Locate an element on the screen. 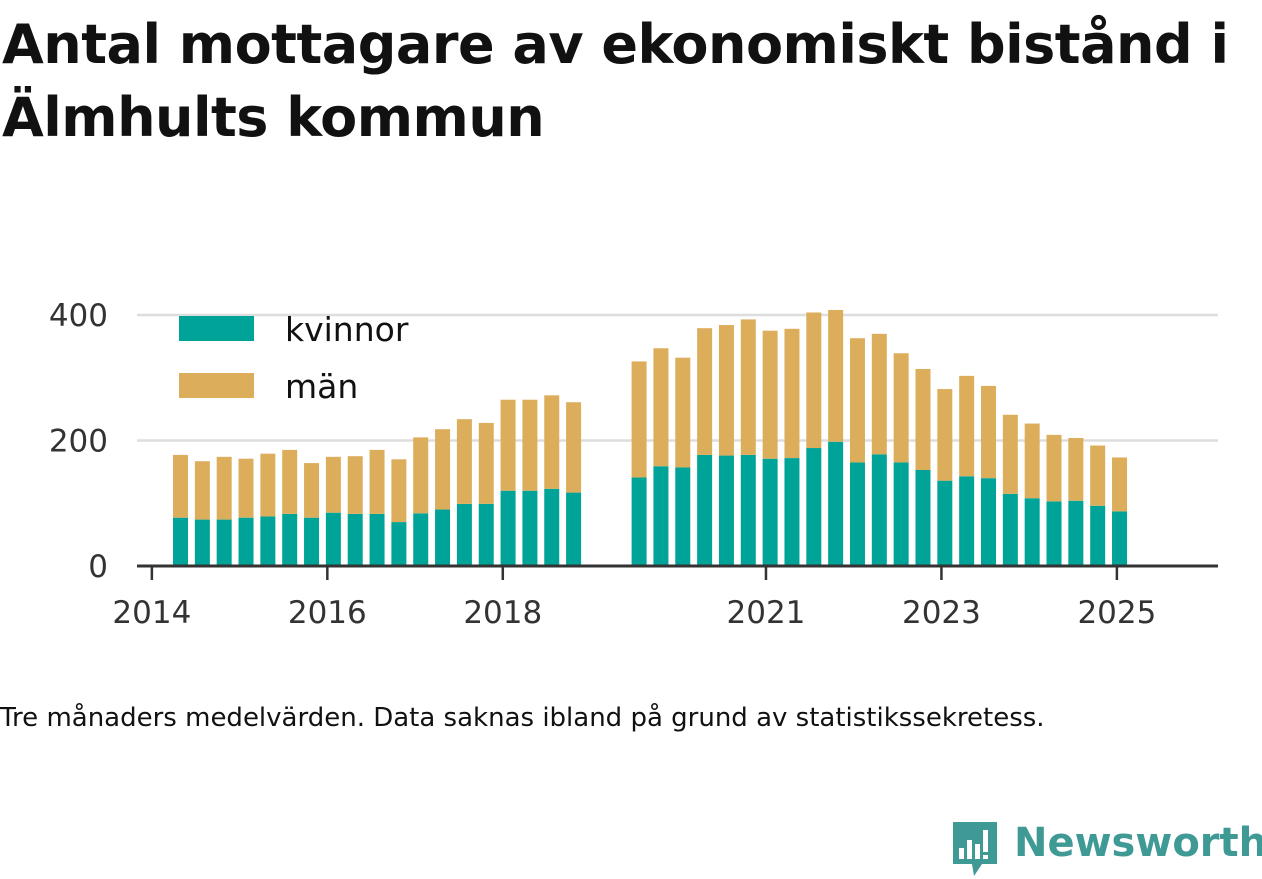  x-tick-label-2018: 2018 is located at coordinates (502, 613).